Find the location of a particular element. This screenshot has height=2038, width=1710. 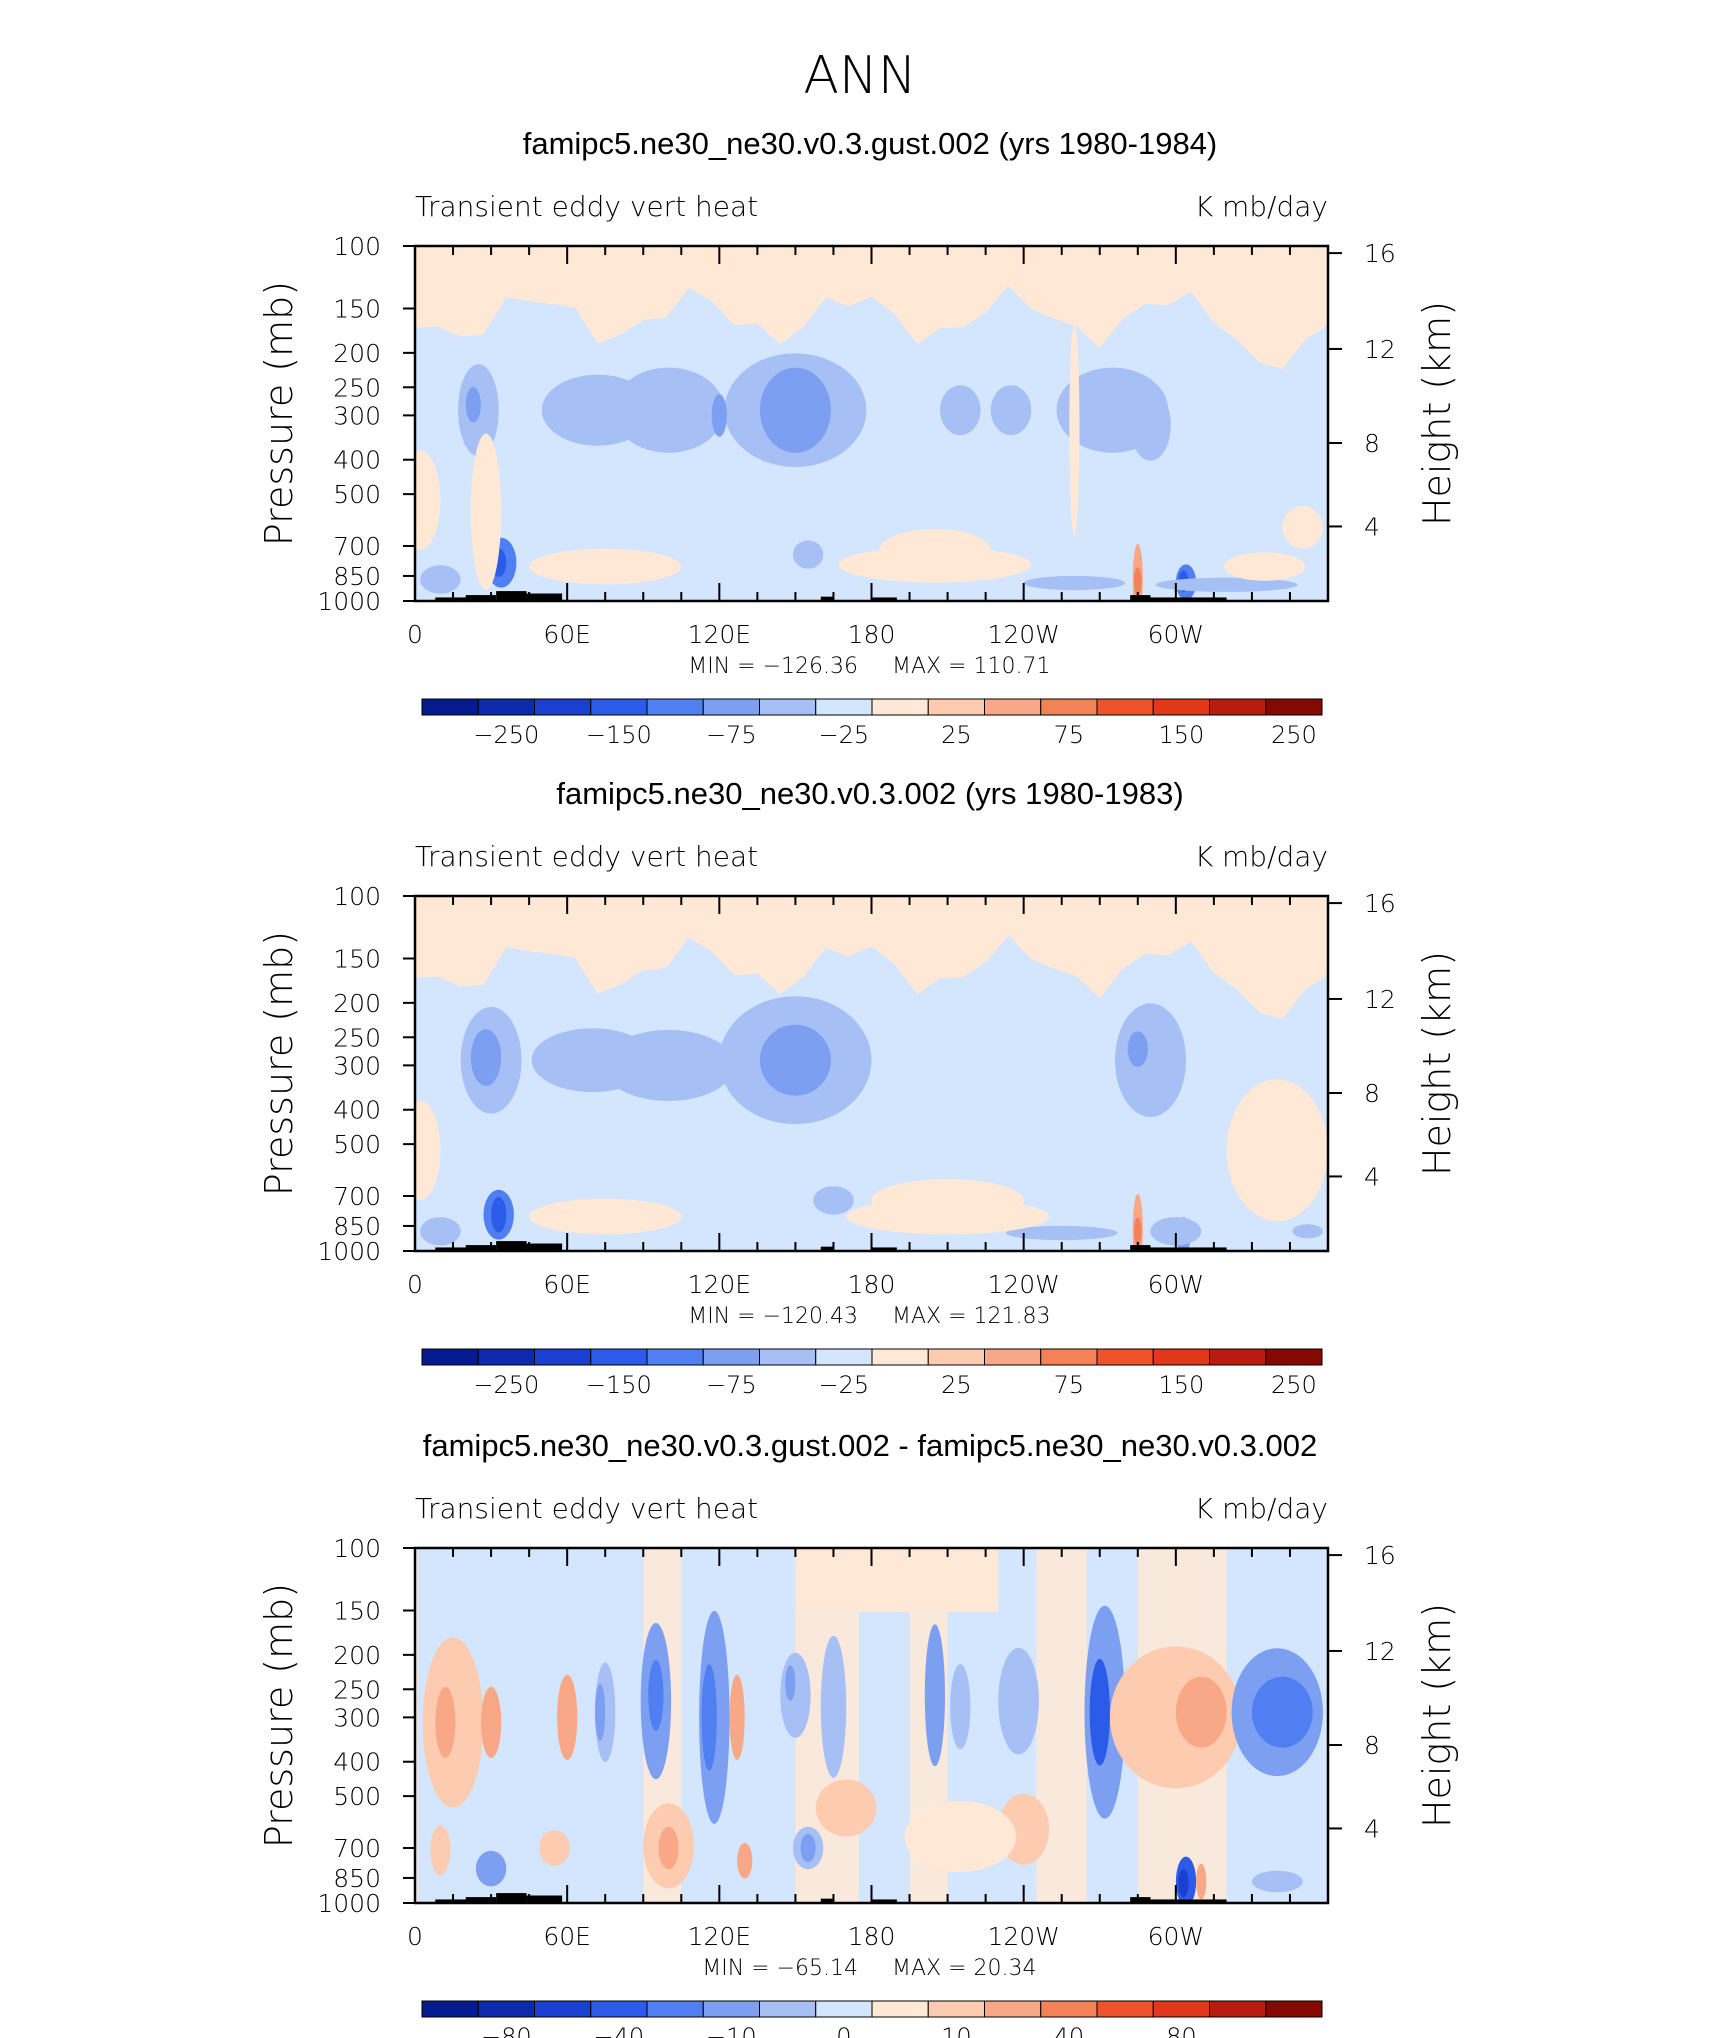

height-tick-label: 8 is located at coordinates (1372, 443).